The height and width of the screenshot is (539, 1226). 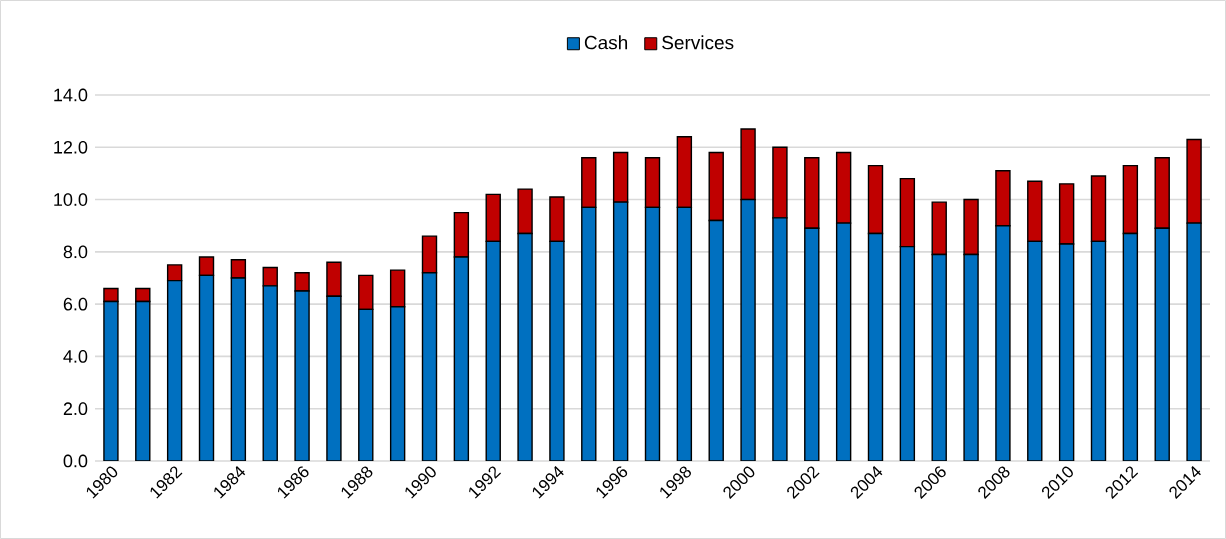 I want to click on y-tick-label: 4.0, so click(x=75, y=356).